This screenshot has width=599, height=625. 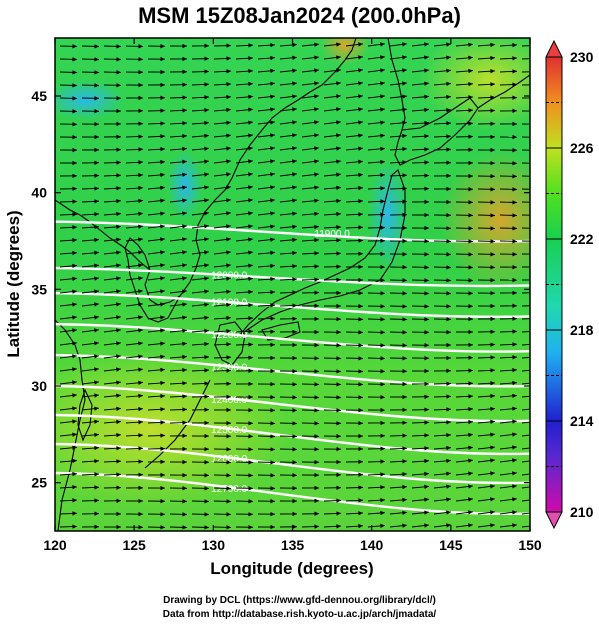 I want to click on cold-anomaly-northwest, so click(x=90, y=100).